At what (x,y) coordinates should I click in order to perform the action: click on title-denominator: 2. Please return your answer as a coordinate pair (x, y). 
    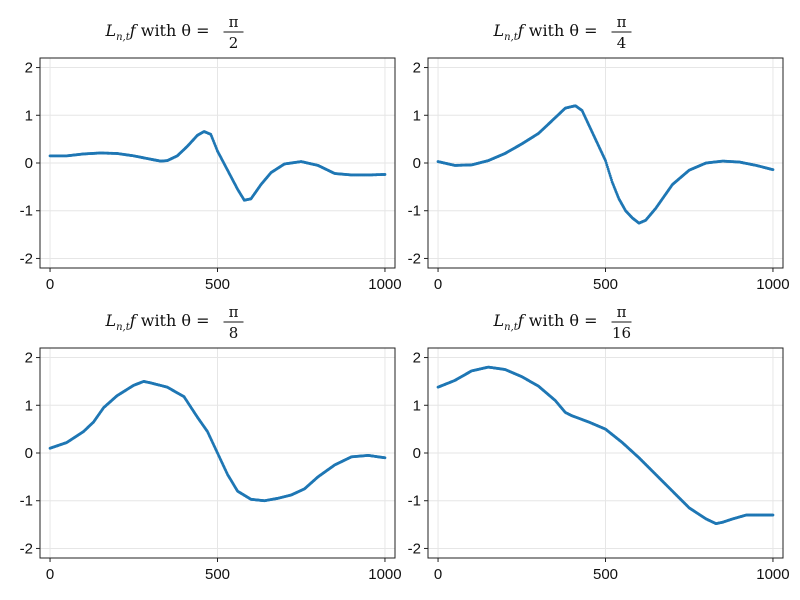
    Looking at the image, I should click on (234, 43).